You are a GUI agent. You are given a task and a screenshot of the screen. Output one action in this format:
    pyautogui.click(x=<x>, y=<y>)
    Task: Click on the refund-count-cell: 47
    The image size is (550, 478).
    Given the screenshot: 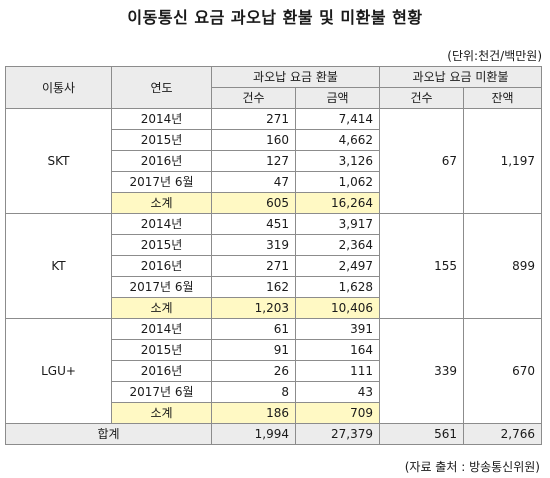 What is the action you would take?
    pyautogui.click(x=253, y=182)
    